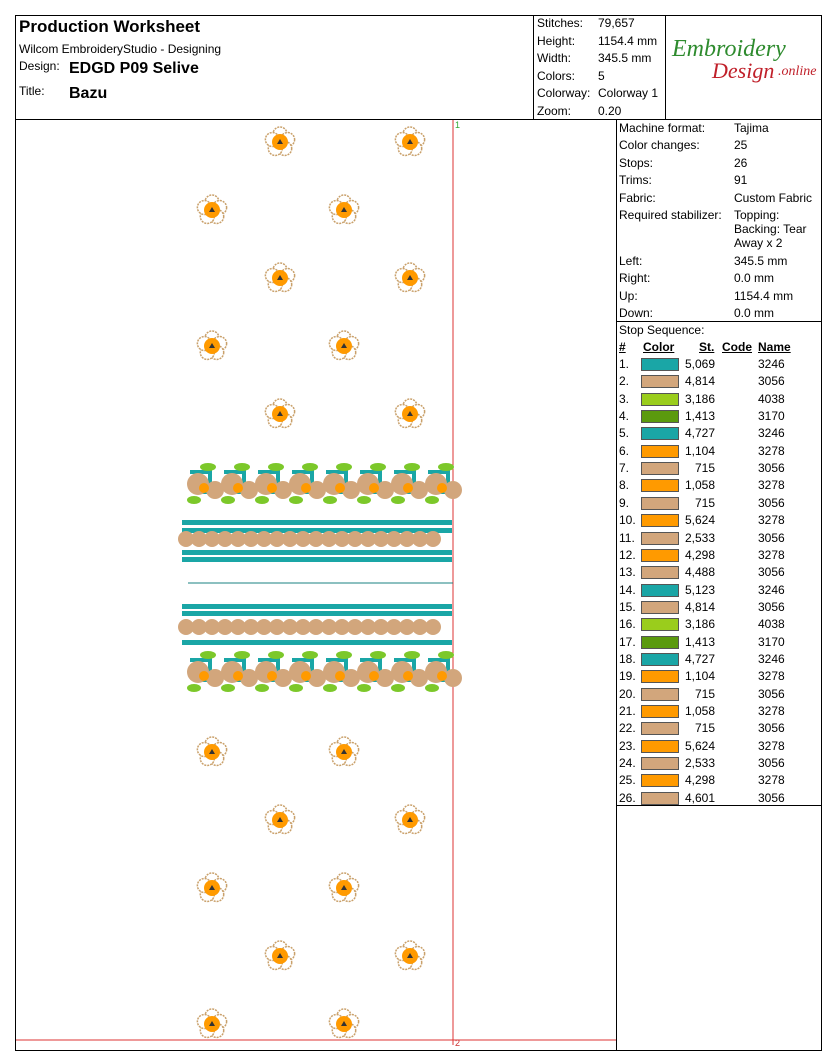 This screenshot has width=837, height=1053. What do you see at coordinates (670, 215) in the screenshot?
I see `info-label: Required stabilizer:` at bounding box center [670, 215].